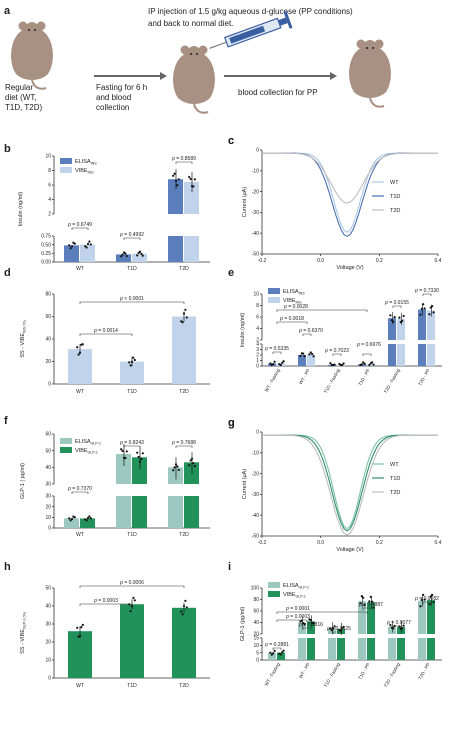 The width and height of the screenshot is (454, 744). I want to click on x-tick-label: T1D - PP, so click(364, 671).